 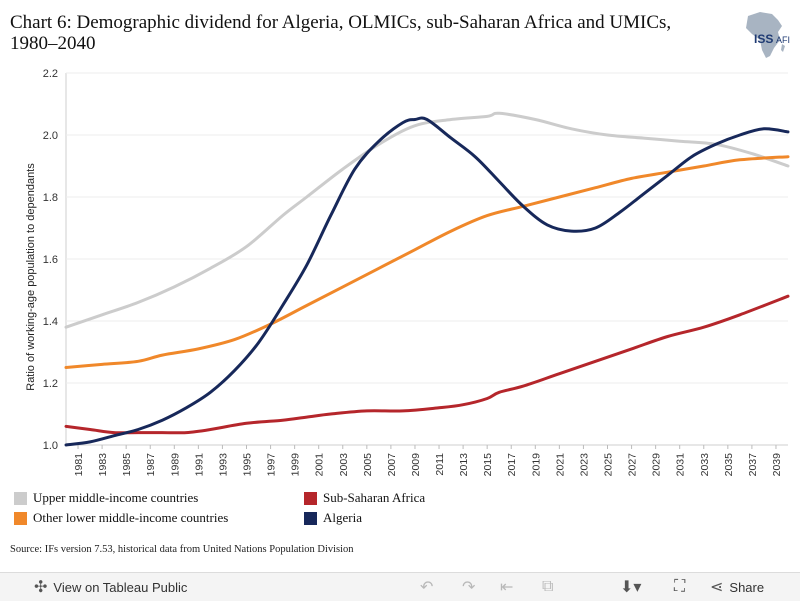 I want to click on redo-icon: ↷, so click(x=469, y=587).